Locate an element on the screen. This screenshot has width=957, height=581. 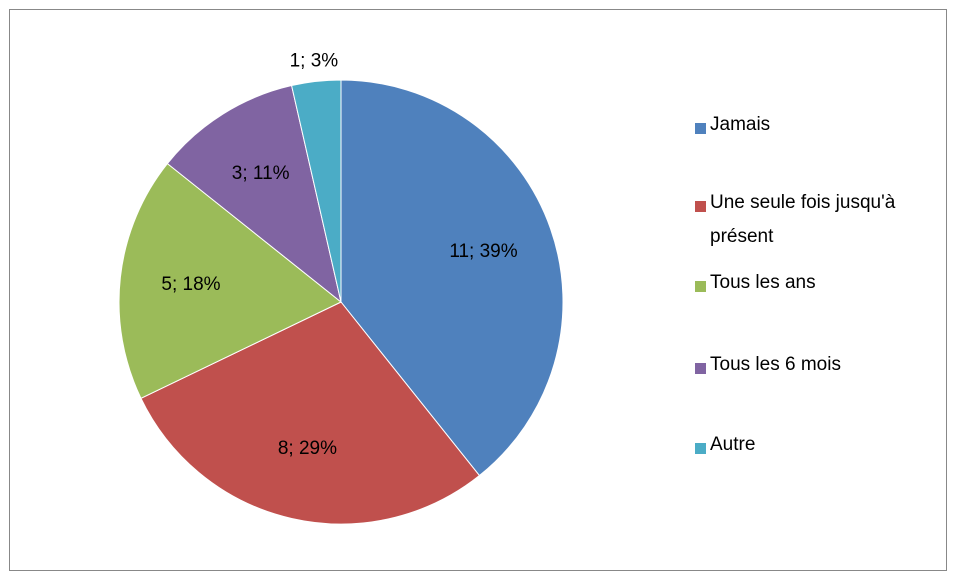
legend-label: Jamais is located at coordinates (740, 124).